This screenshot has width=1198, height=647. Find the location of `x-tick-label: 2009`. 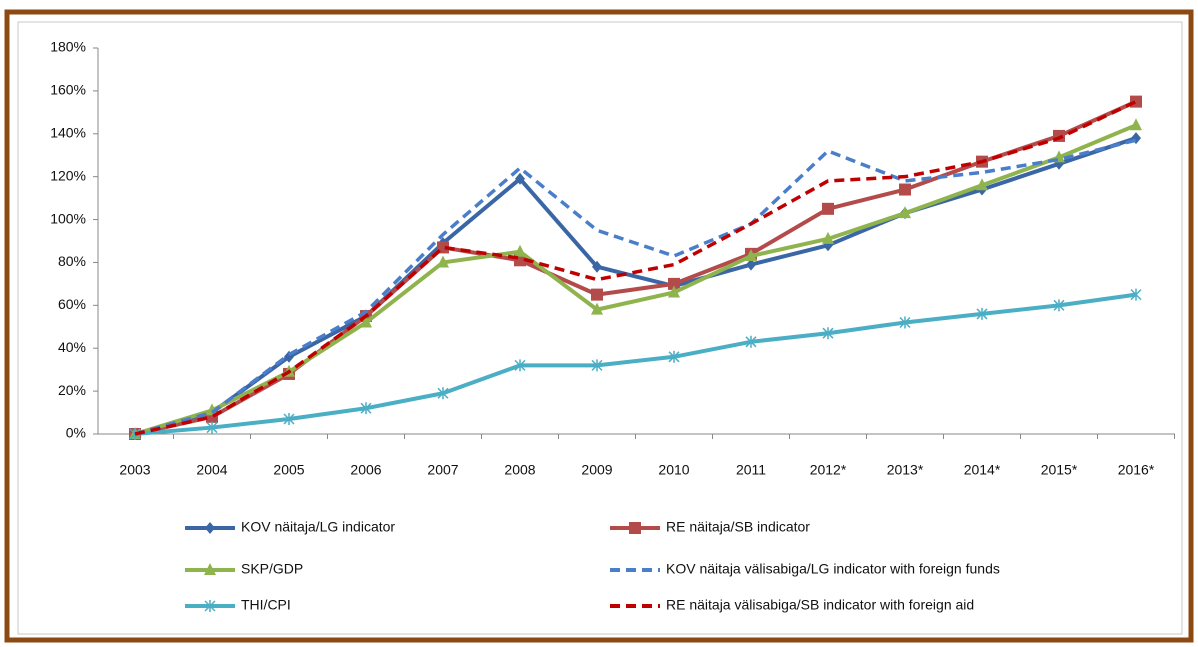

x-tick-label: 2009 is located at coordinates (596, 470).